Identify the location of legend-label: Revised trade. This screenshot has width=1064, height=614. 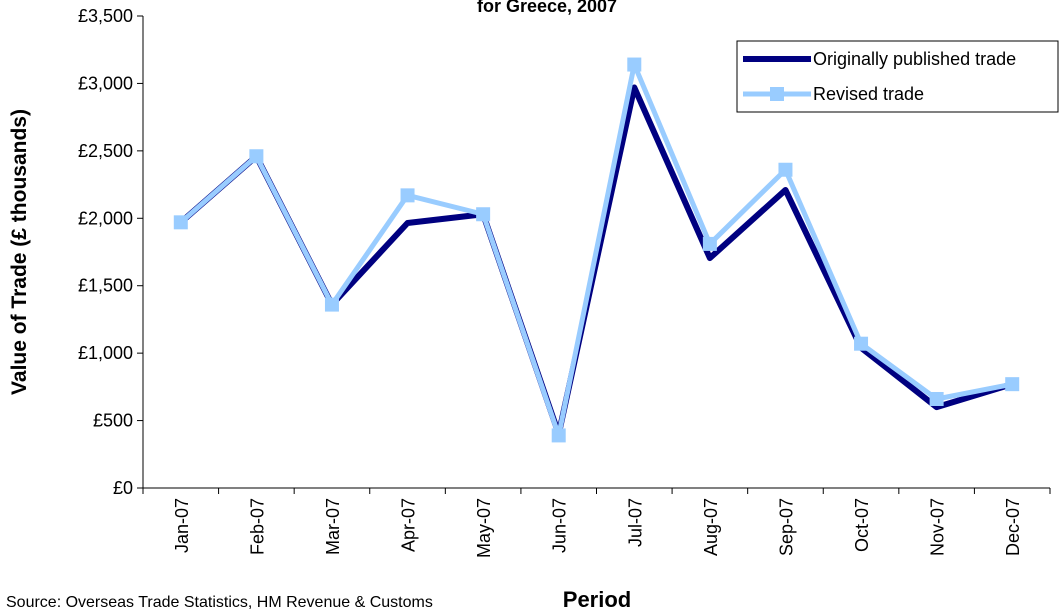
(868, 94).